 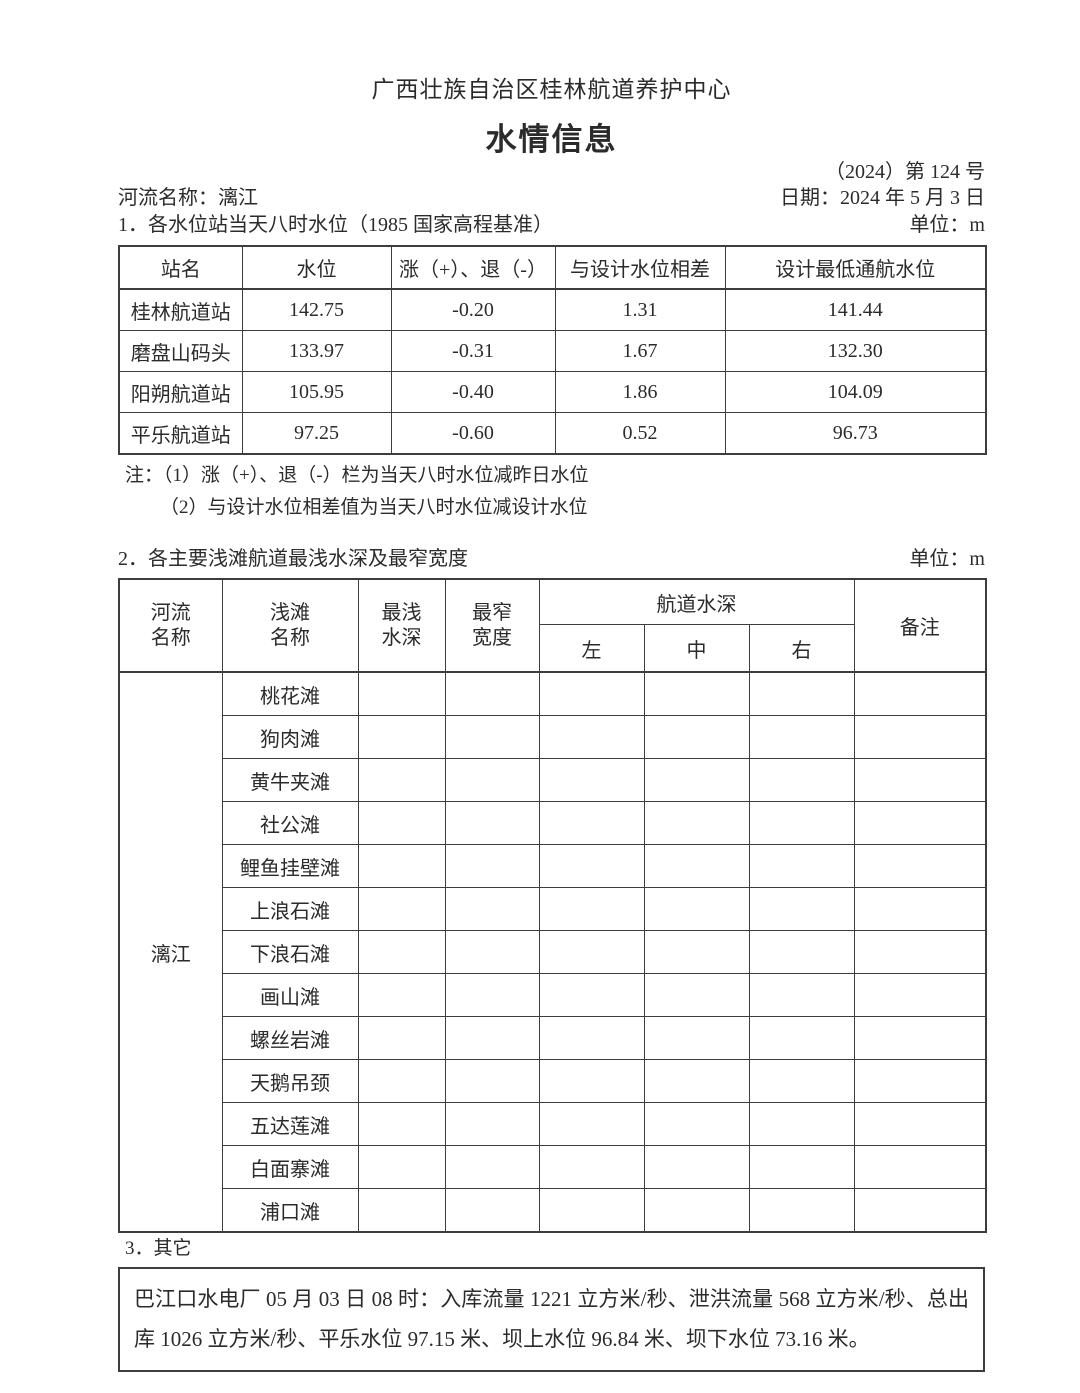 I want to click on station-name-cell: 阳朔航道站, so click(x=180, y=392).